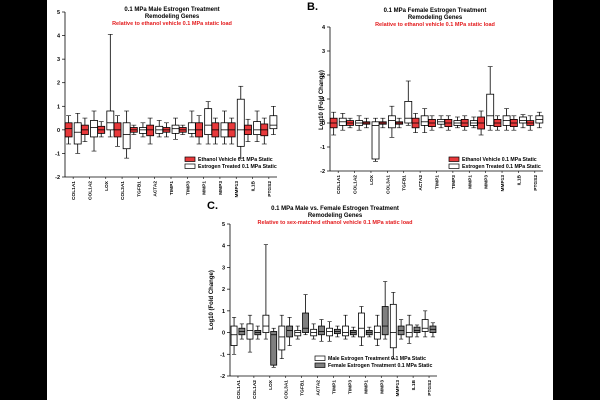  I want to click on panel-letter: B., so click(312, 7).